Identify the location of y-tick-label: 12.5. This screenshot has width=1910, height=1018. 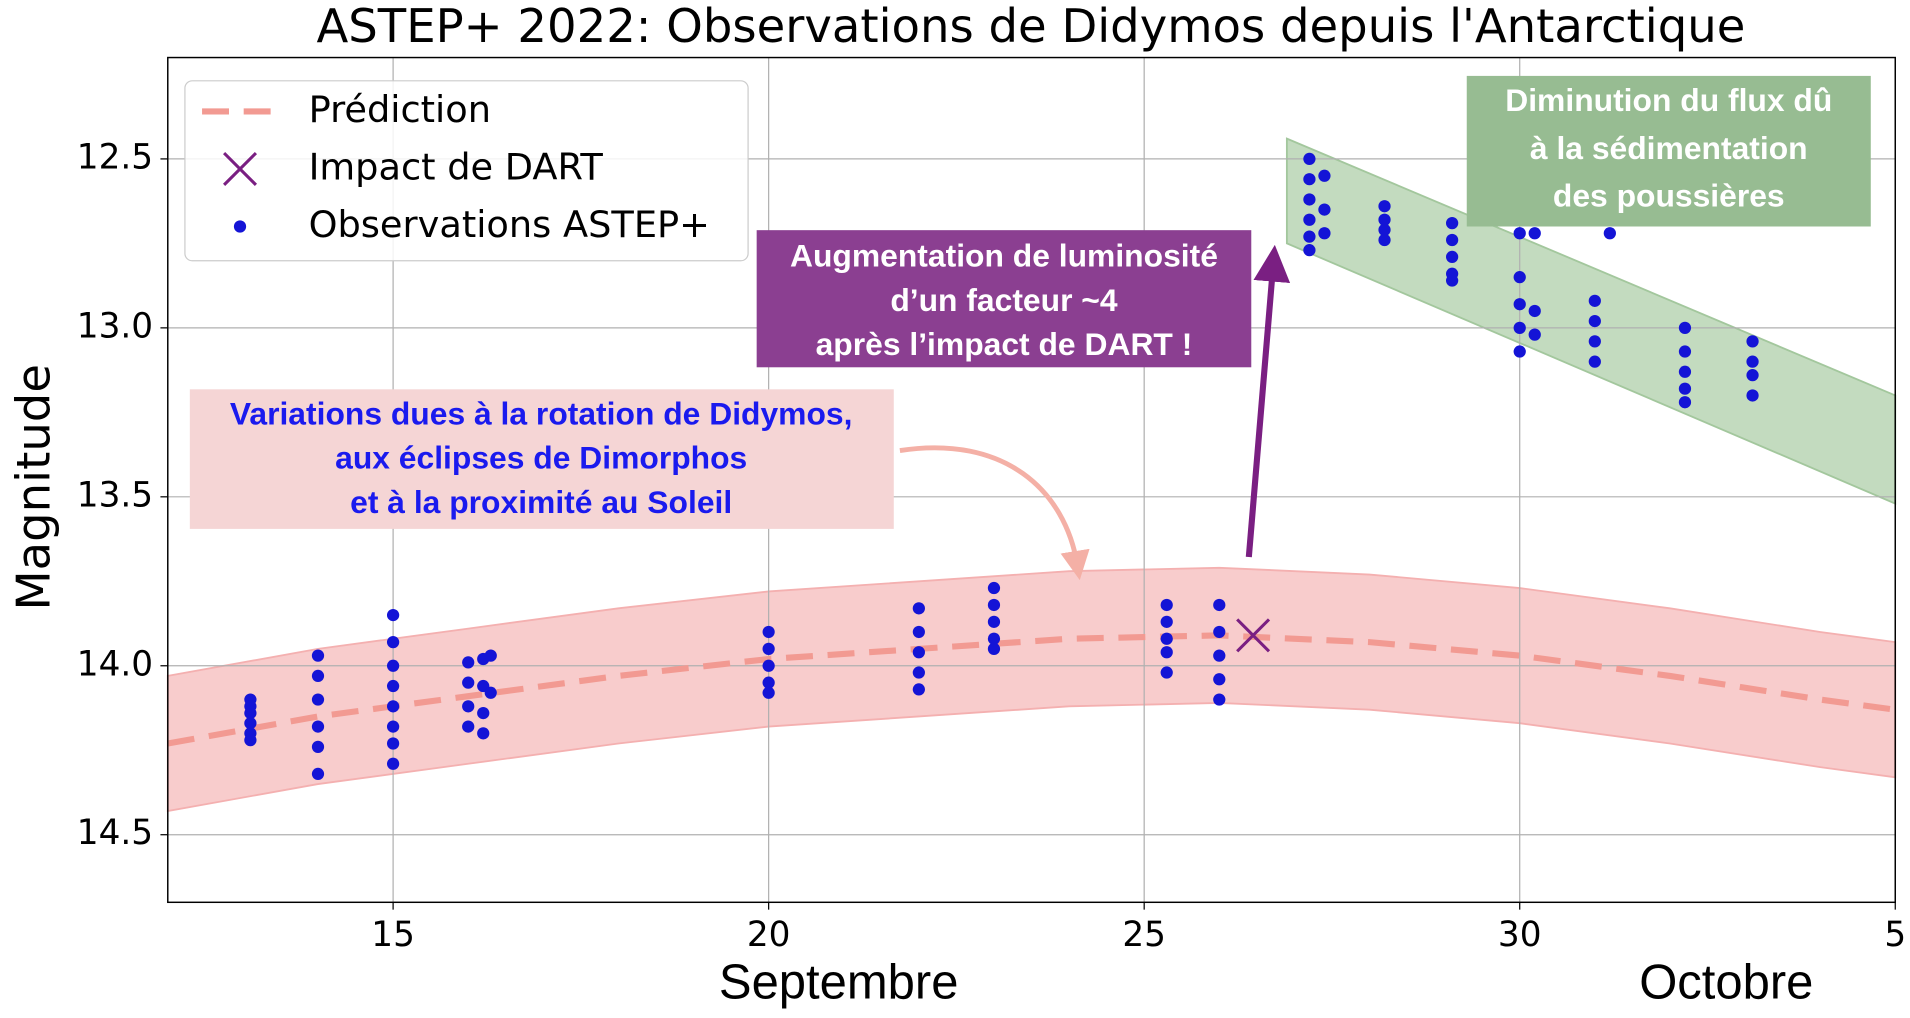
(115, 157).